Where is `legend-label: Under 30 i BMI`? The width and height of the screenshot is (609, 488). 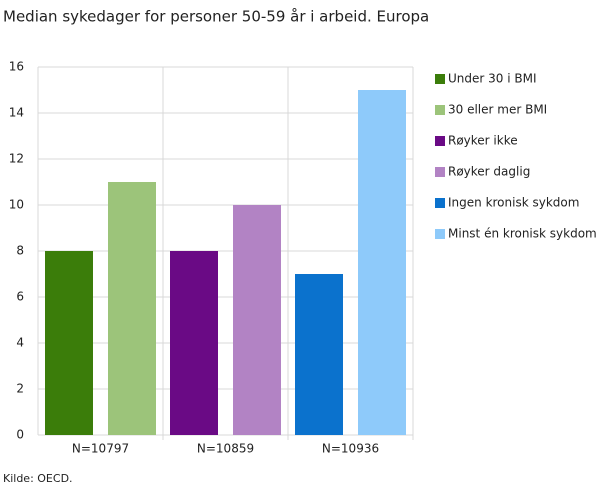
legend-label: Under 30 i BMI is located at coordinates (492, 79).